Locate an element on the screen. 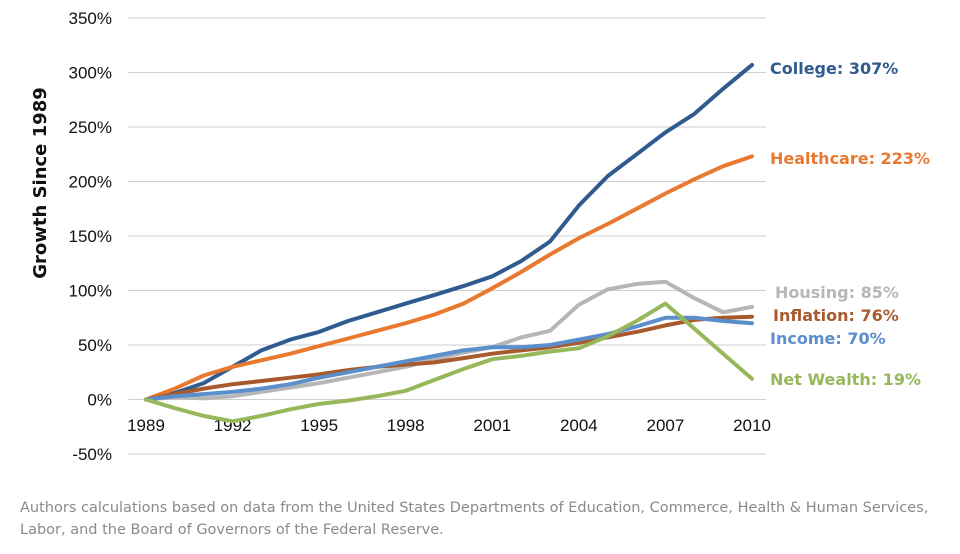  x-tick-label: 2010 is located at coordinates (752, 425).